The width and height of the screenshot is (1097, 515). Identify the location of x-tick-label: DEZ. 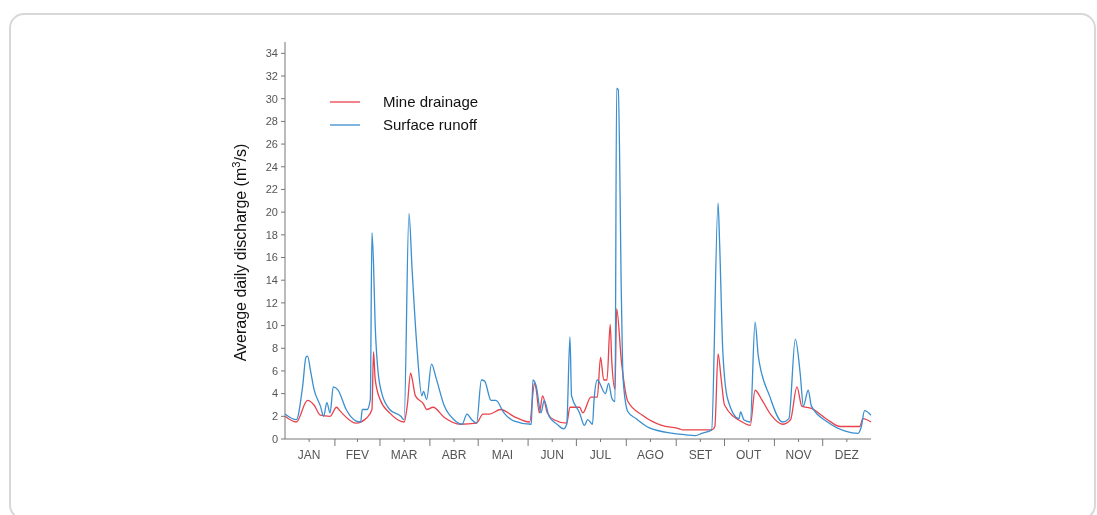
(846, 455).